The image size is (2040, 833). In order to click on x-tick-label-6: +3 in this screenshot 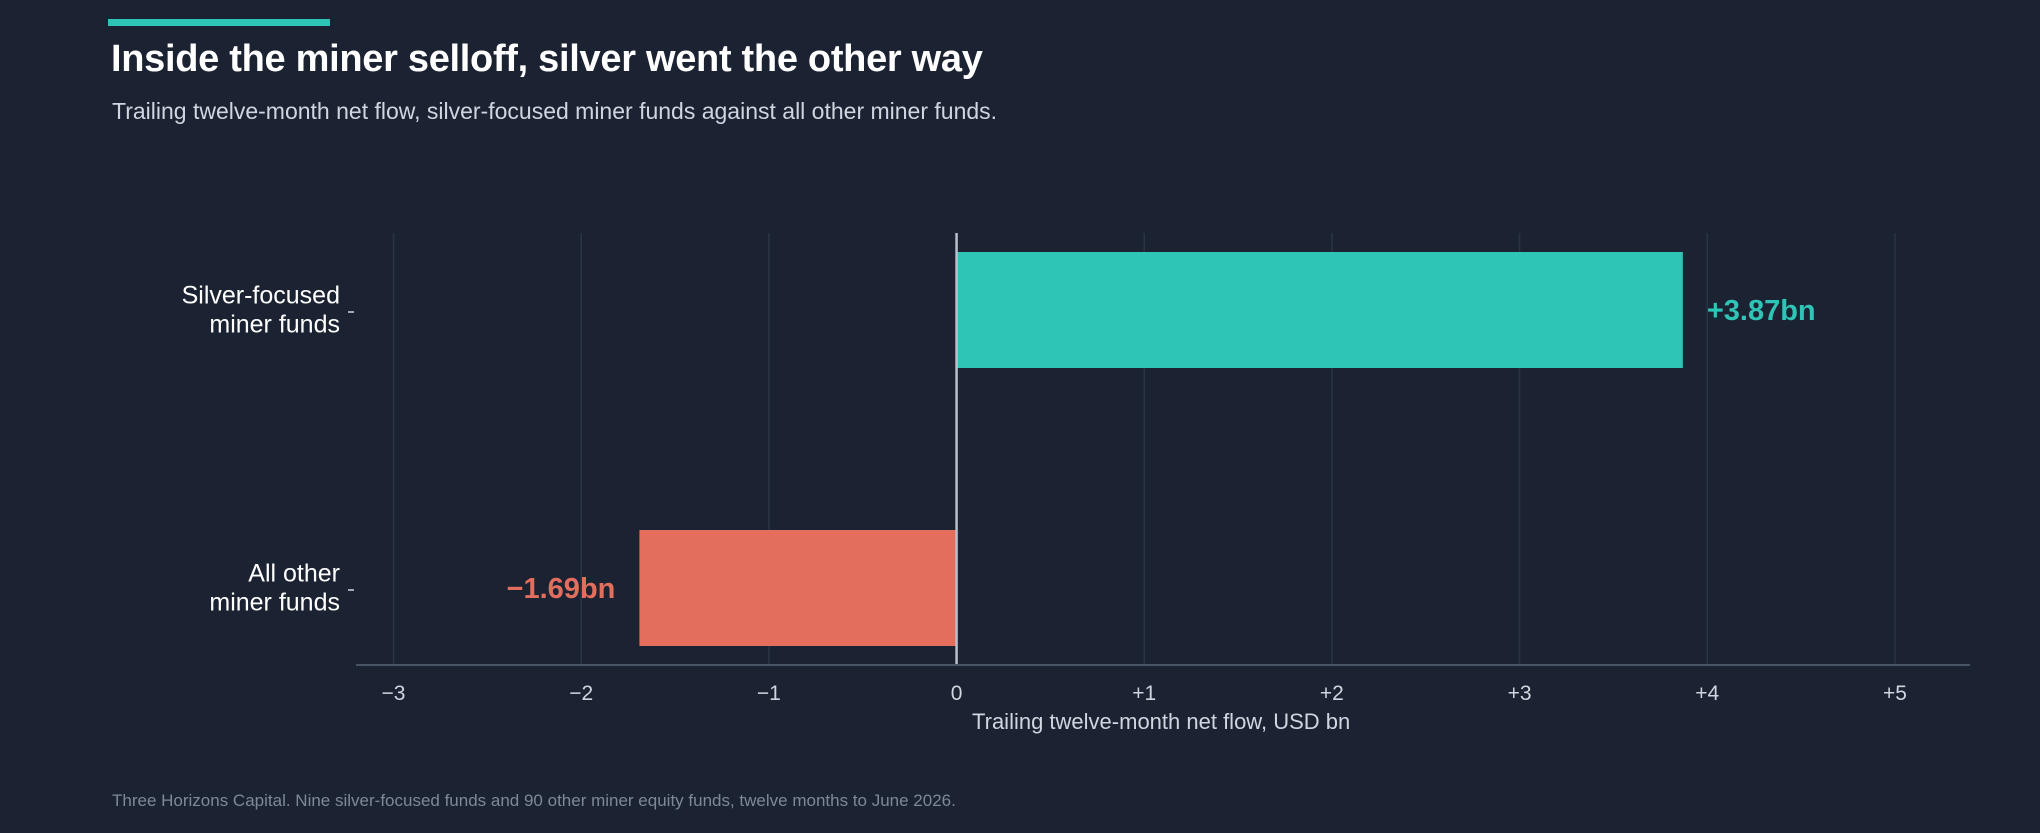, I will do `click(1520, 693)`.